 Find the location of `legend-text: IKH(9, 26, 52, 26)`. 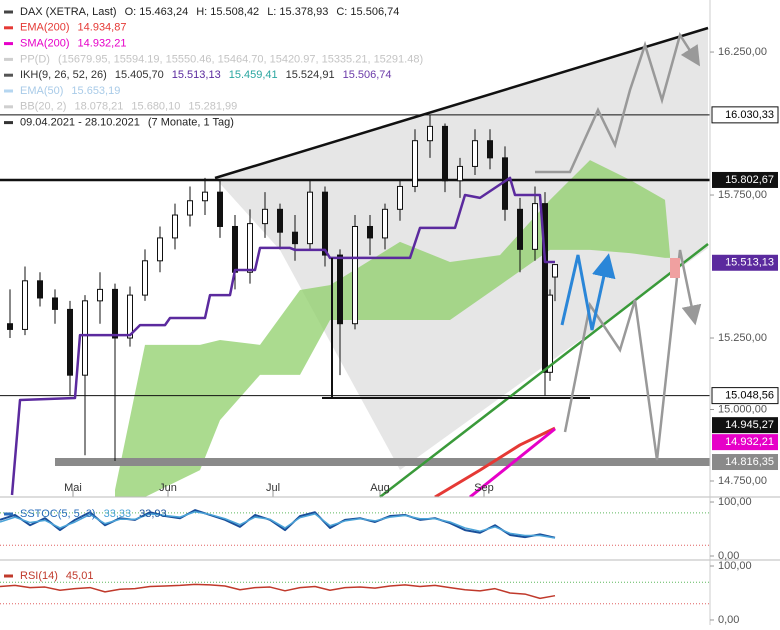

legend-text: IKH(9, 26, 52, 26) is located at coordinates (63, 75).